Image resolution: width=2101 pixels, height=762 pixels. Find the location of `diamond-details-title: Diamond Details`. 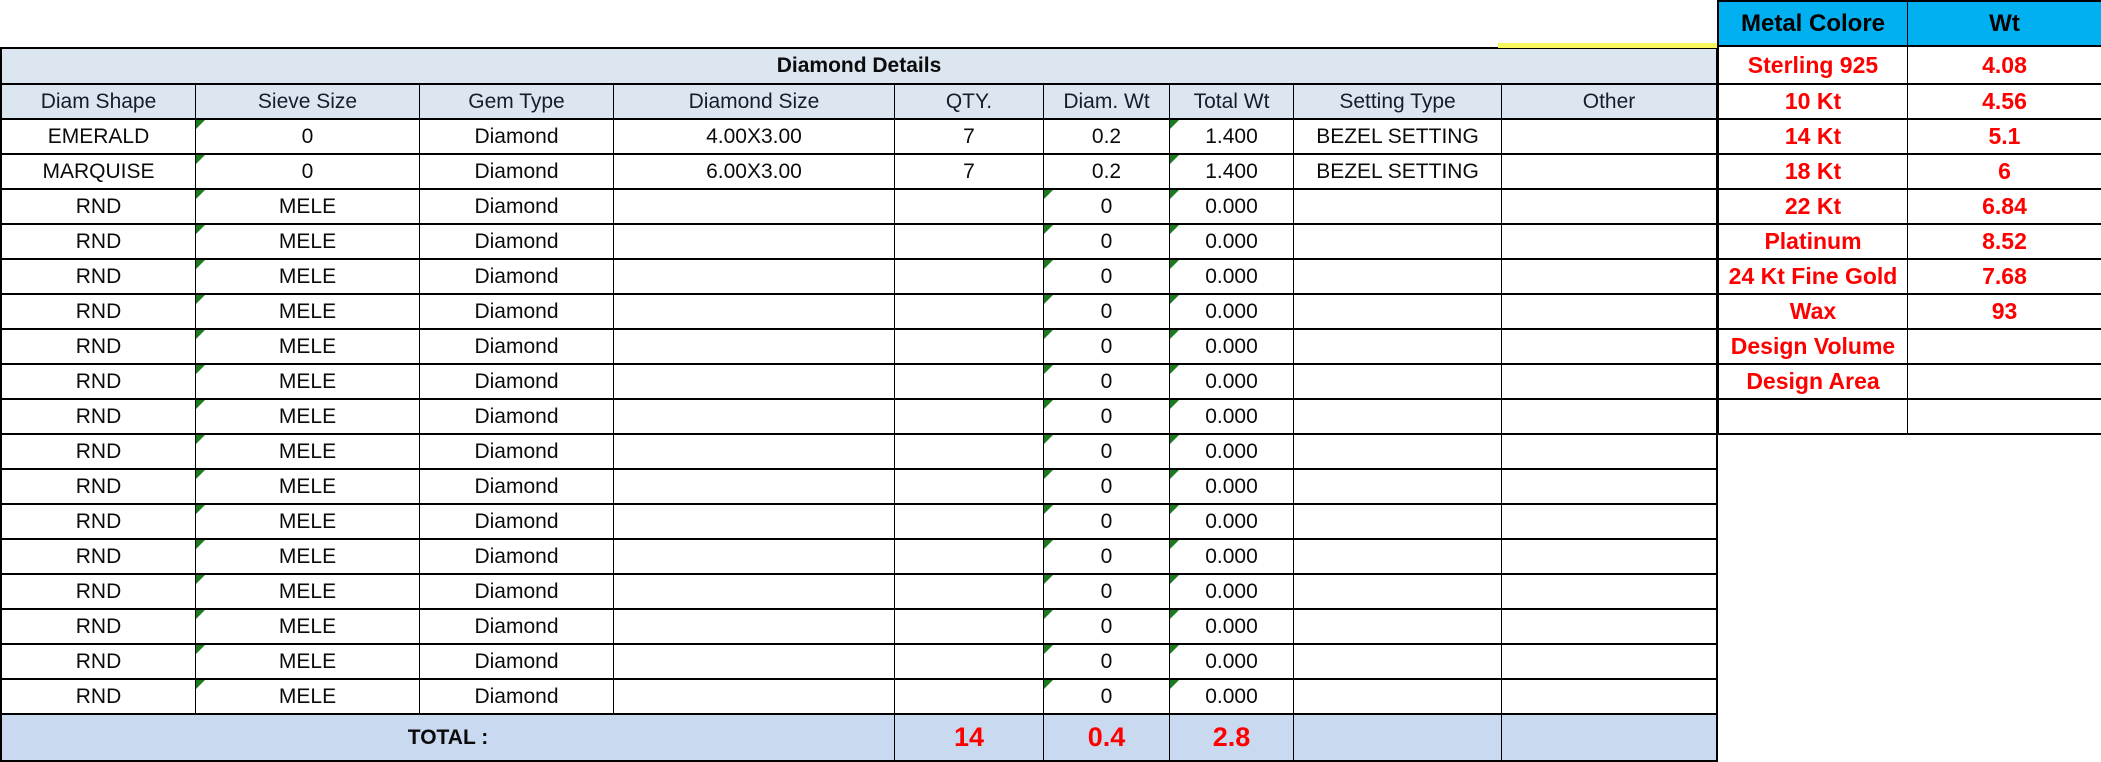

diamond-details-title: Diamond Details is located at coordinates (859, 67).